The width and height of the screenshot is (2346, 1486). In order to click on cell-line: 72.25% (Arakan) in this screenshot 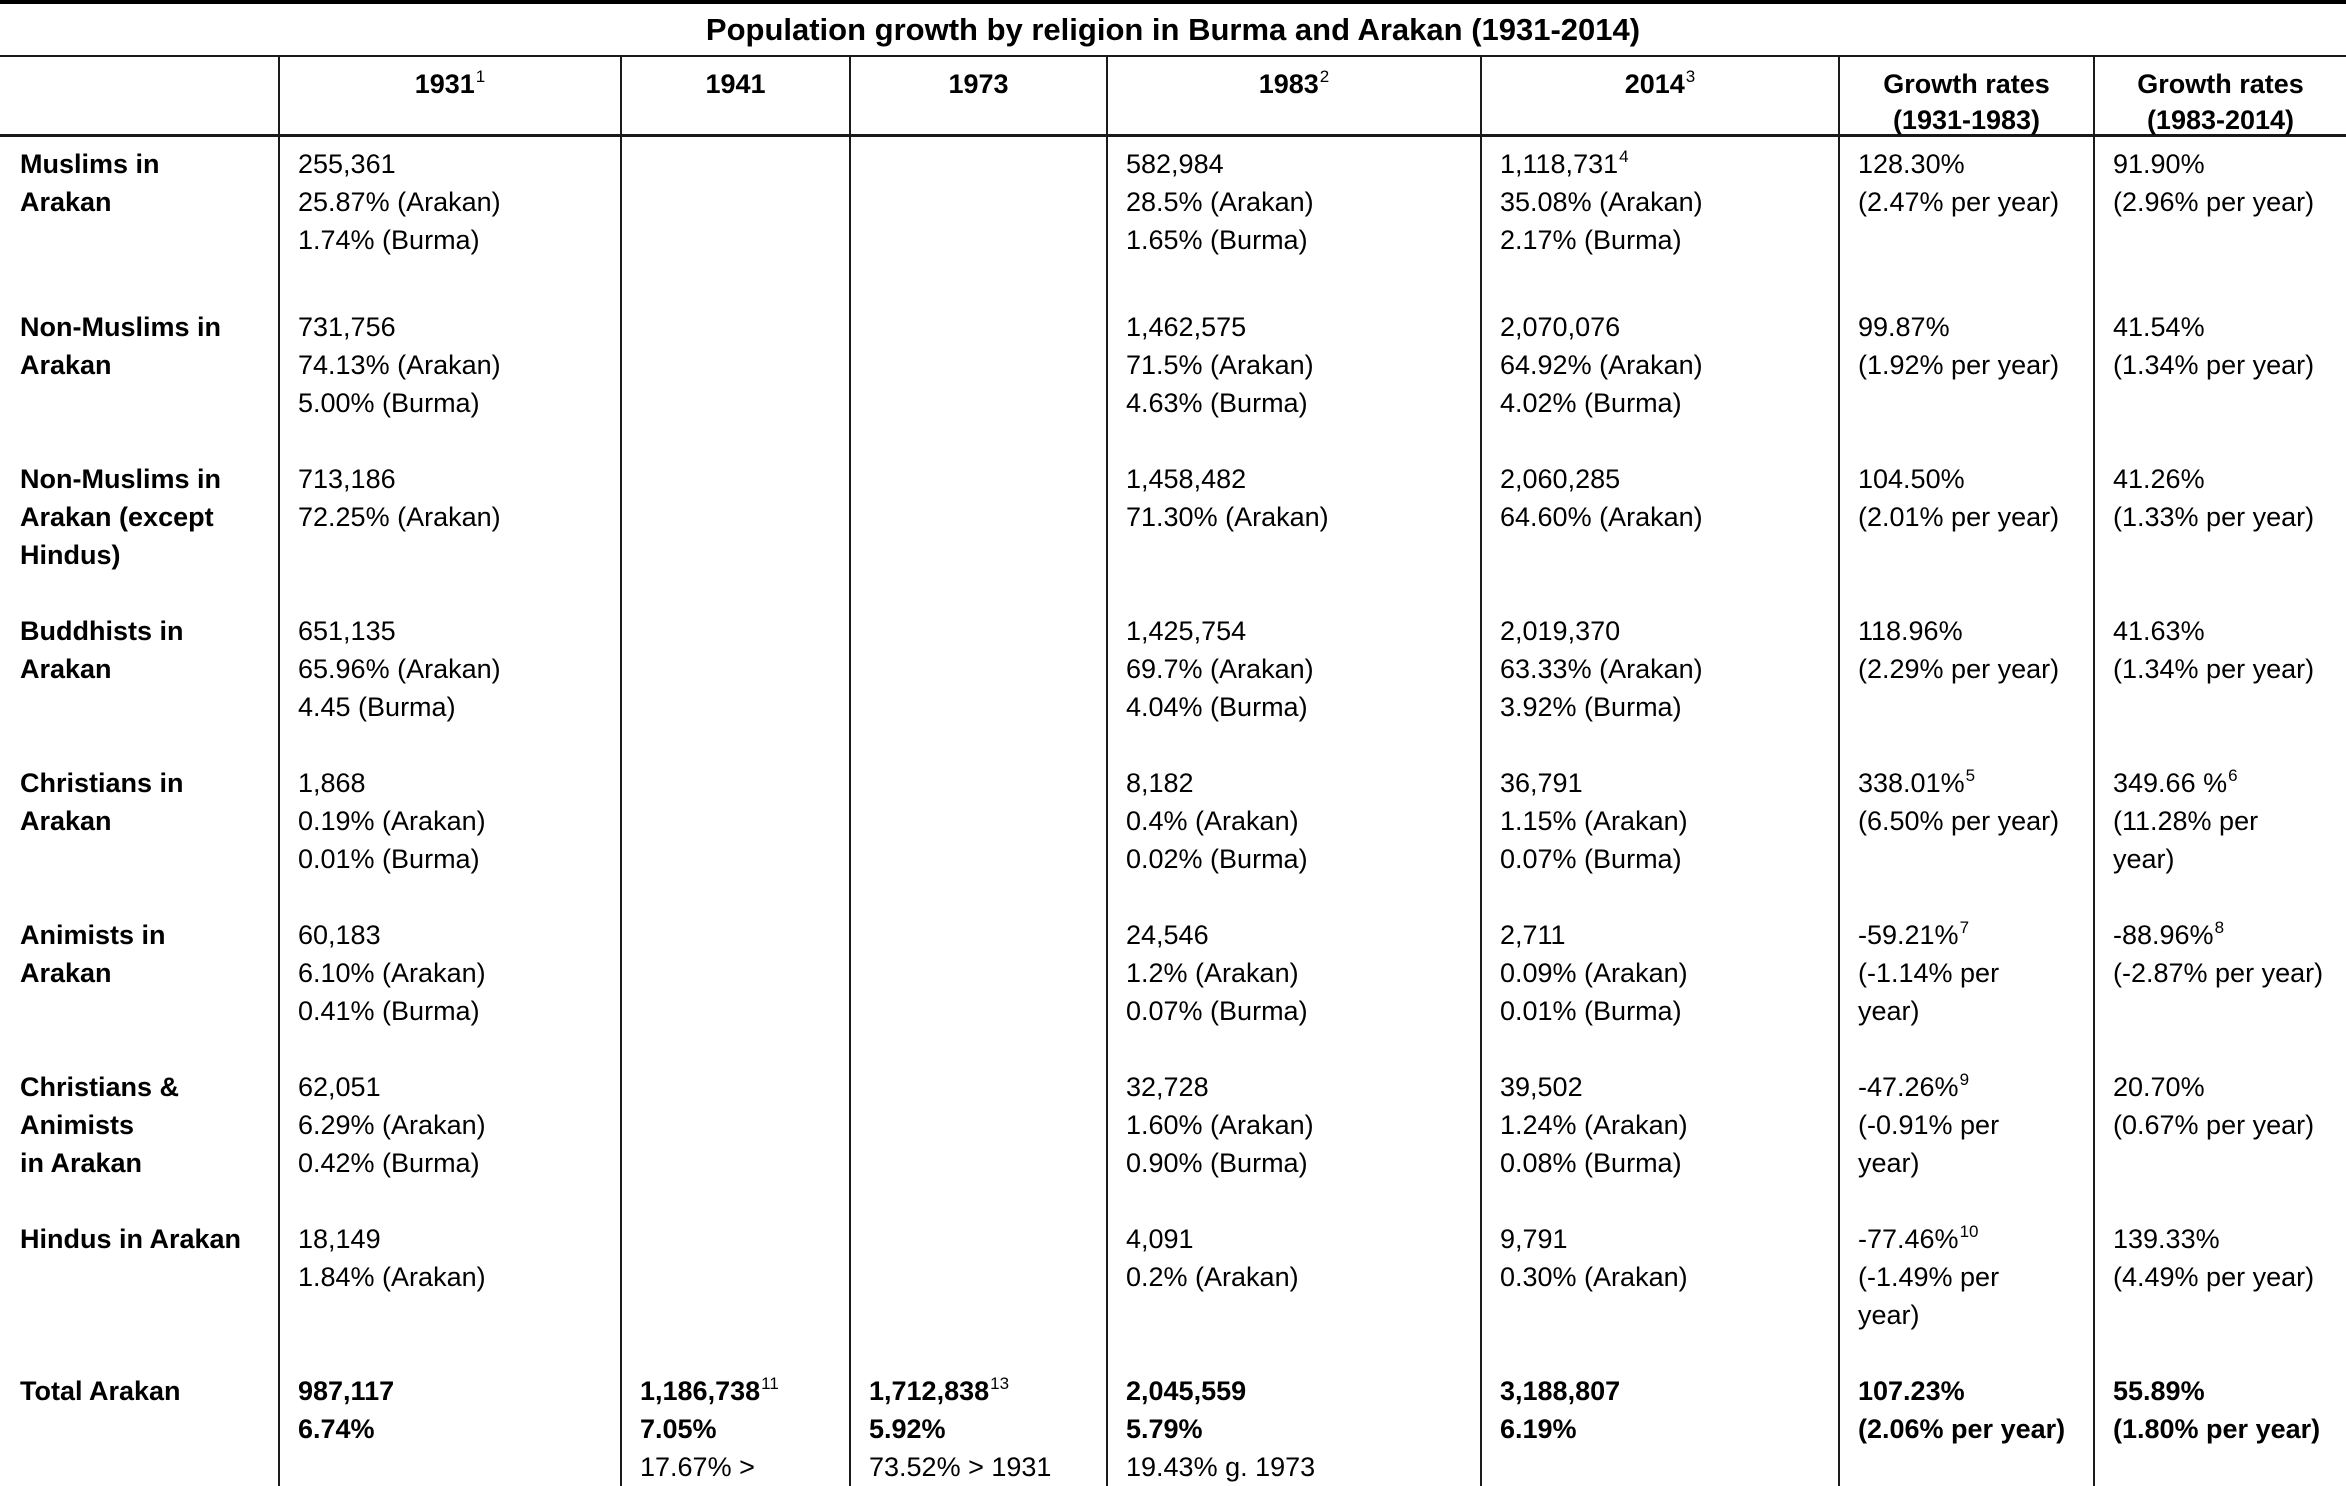, I will do `click(399, 517)`.